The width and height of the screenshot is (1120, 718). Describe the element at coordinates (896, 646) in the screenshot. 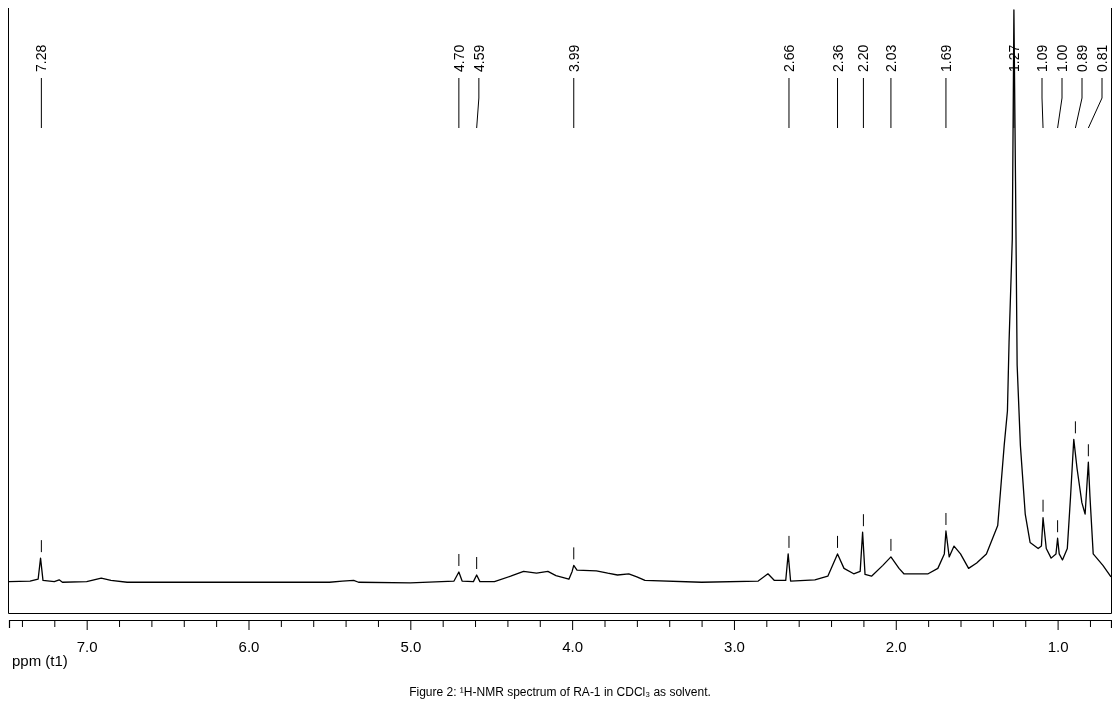

I see `x-tick-label: 2.0` at that location.